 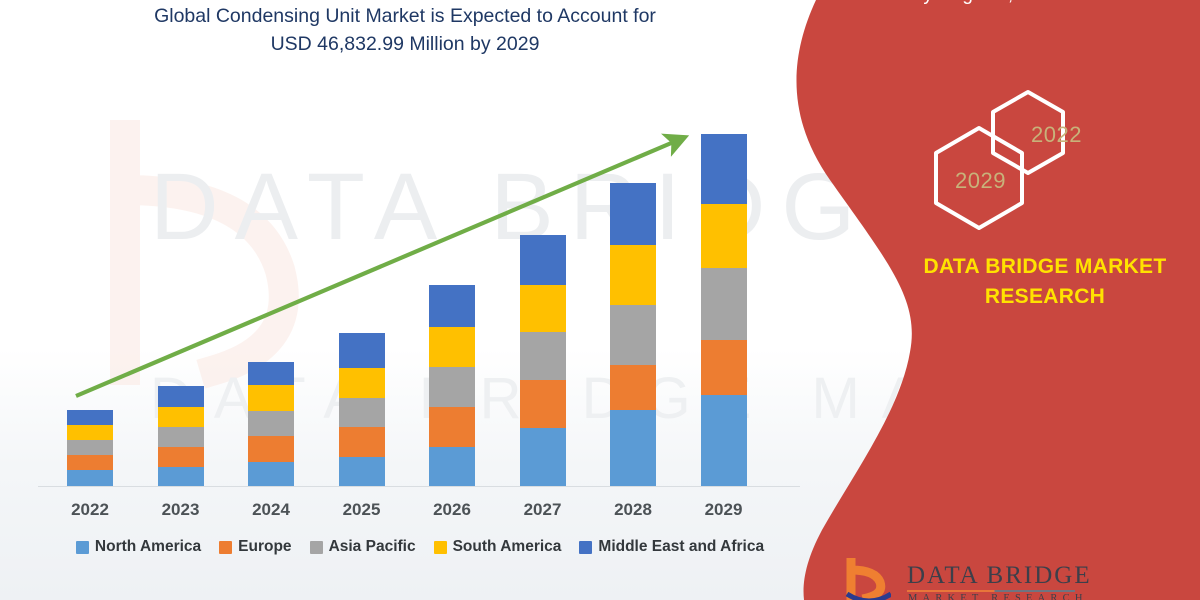 What do you see at coordinates (271, 509) in the screenshot?
I see `x-axis-label-2024: 2024` at bounding box center [271, 509].